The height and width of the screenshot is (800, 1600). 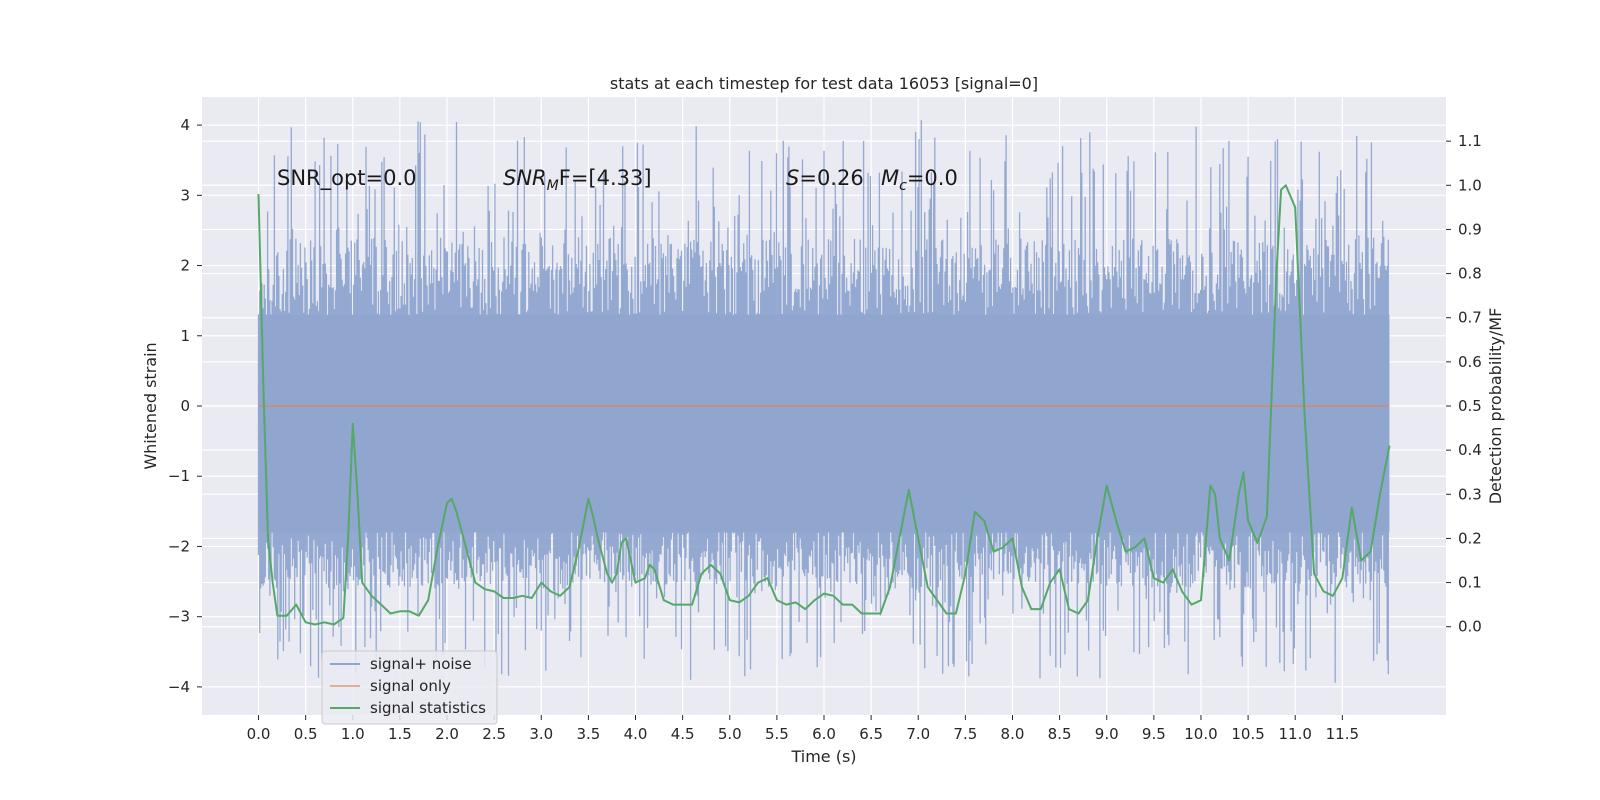 I want to click on y-right-tick-label-9: 0.9, so click(x=1470, y=229).